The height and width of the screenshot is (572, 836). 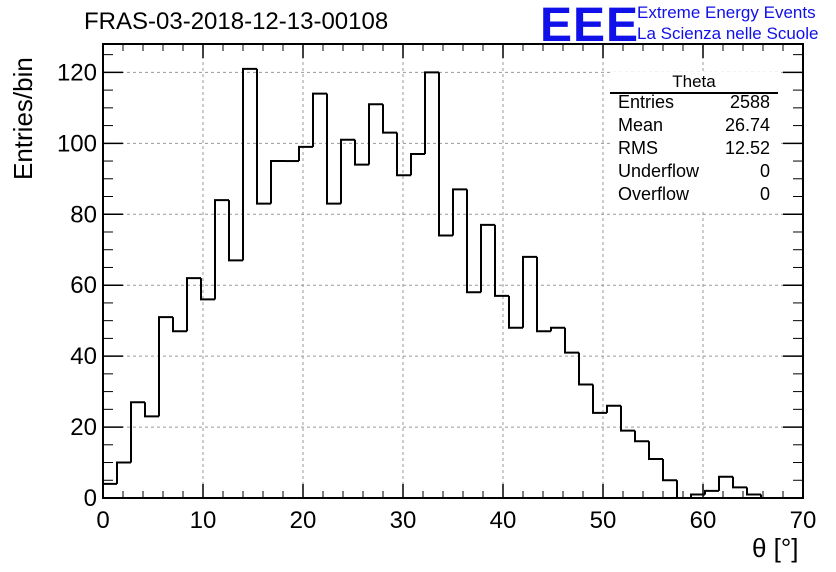 What do you see at coordinates (694, 195) in the screenshot?
I see `stats-row-overflow: Overflow 0` at bounding box center [694, 195].